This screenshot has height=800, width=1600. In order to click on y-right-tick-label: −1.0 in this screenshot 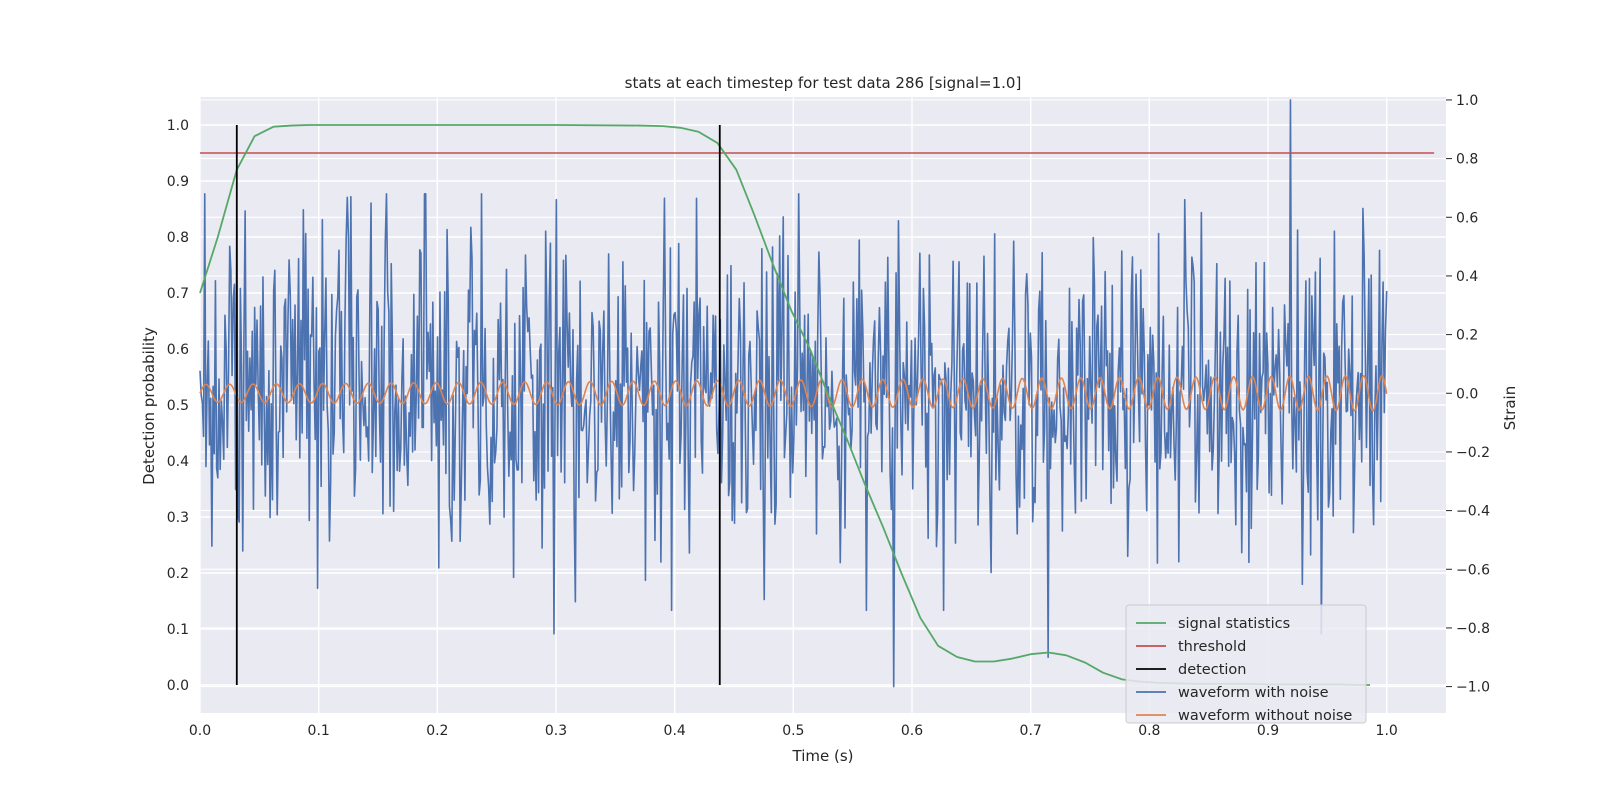, I will do `click(1473, 688)`.